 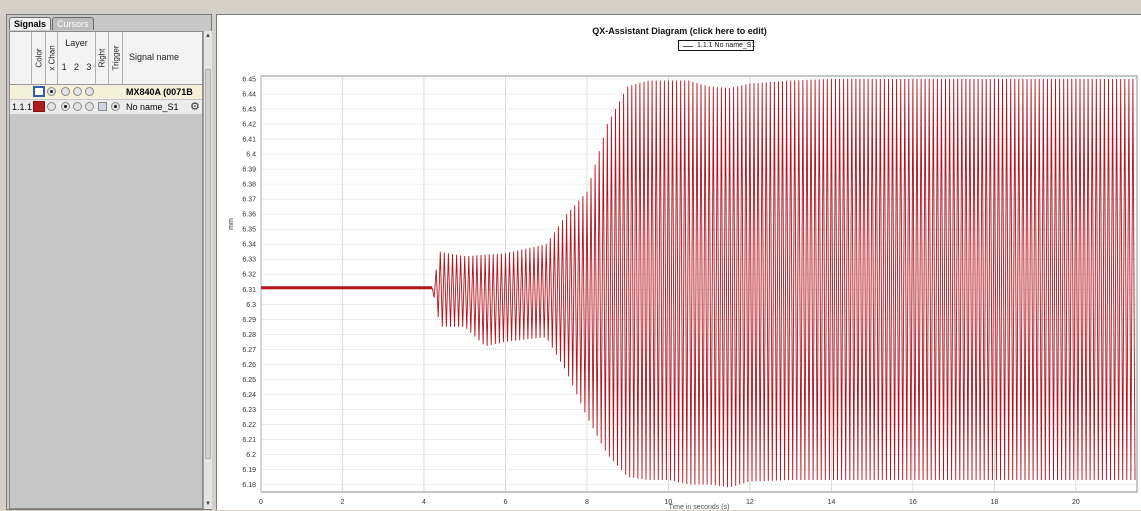 I want to click on x-tick-label: 20, so click(x=1076, y=502).